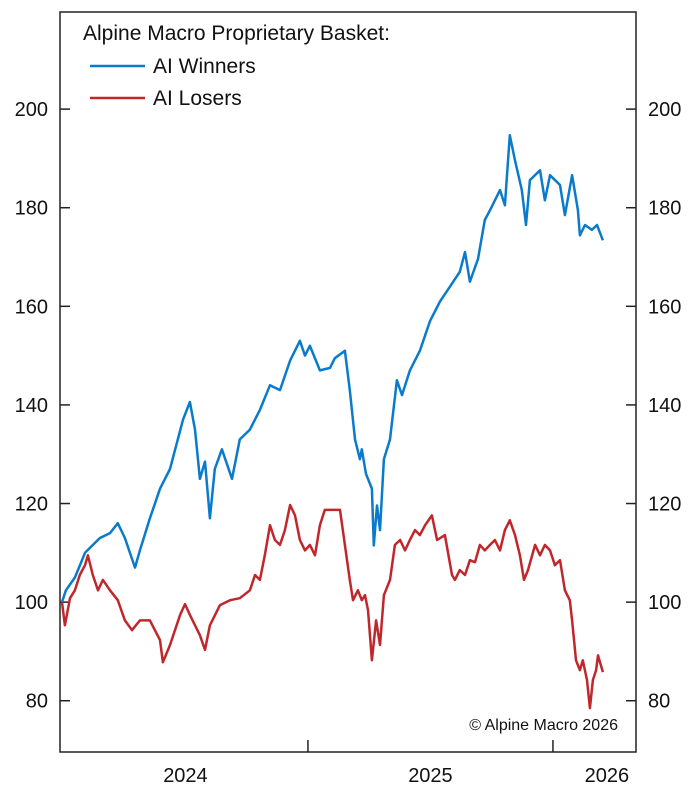 The width and height of the screenshot is (696, 803). Describe the element at coordinates (664, 307) in the screenshot. I see `y-tick-label-right: 160` at that location.